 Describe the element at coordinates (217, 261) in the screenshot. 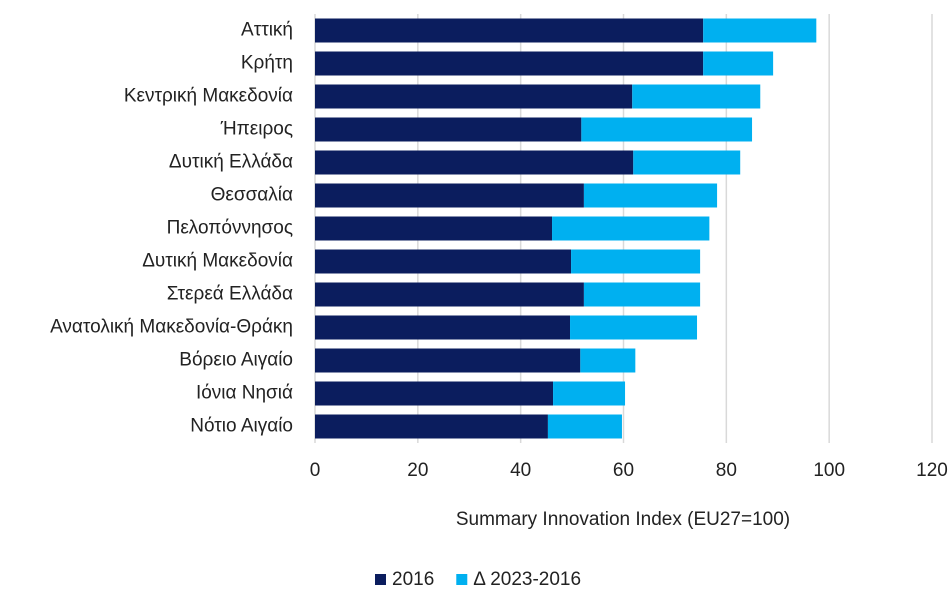

I see `y-tick-label: Δυτική Μακεδονία` at that location.